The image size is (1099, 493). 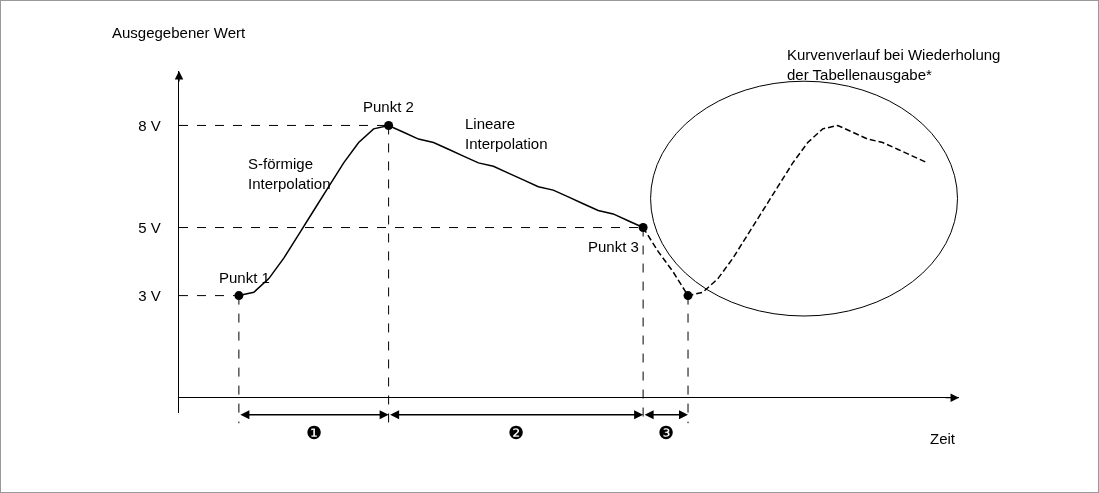 What do you see at coordinates (389, 125) in the screenshot?
I see `point` at bounding box center [389, 125].